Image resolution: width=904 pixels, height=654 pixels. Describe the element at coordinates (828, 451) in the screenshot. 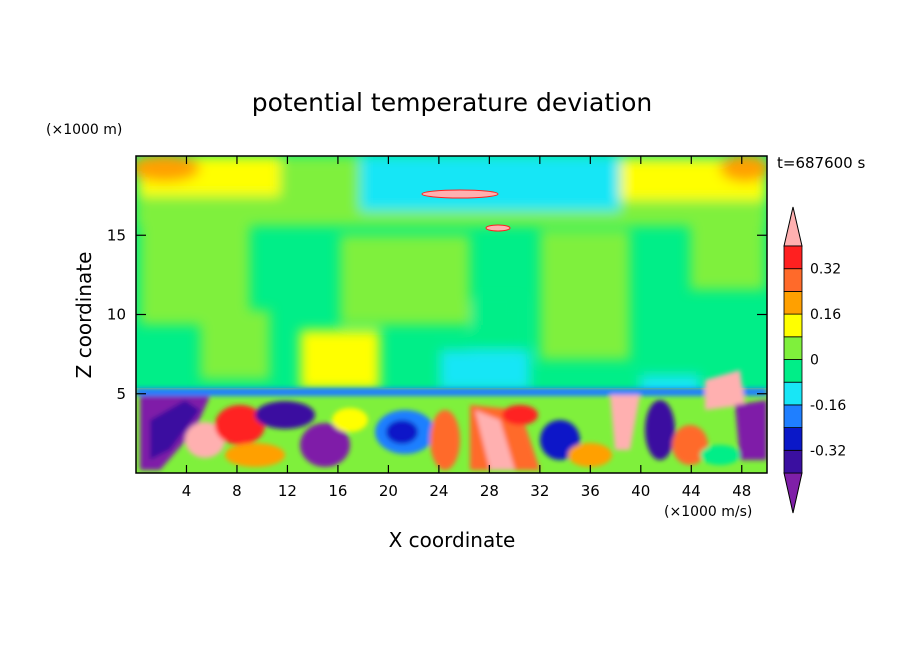

I see `colorbar-label: -0.32` at that location.